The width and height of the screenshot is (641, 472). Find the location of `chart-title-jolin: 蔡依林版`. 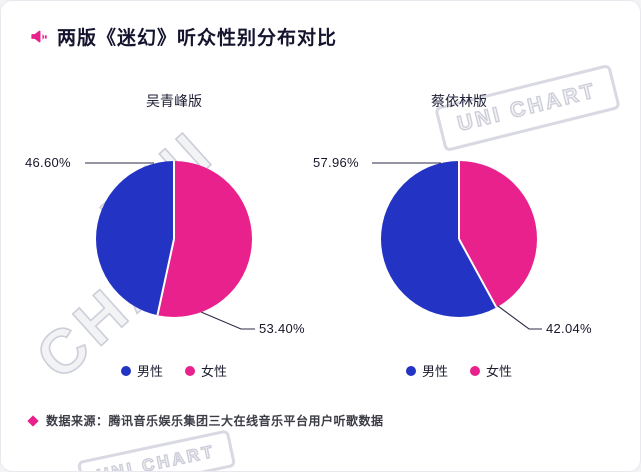

chart-title-jolin: 蔡依林版 is located at coordinates (459, 101).